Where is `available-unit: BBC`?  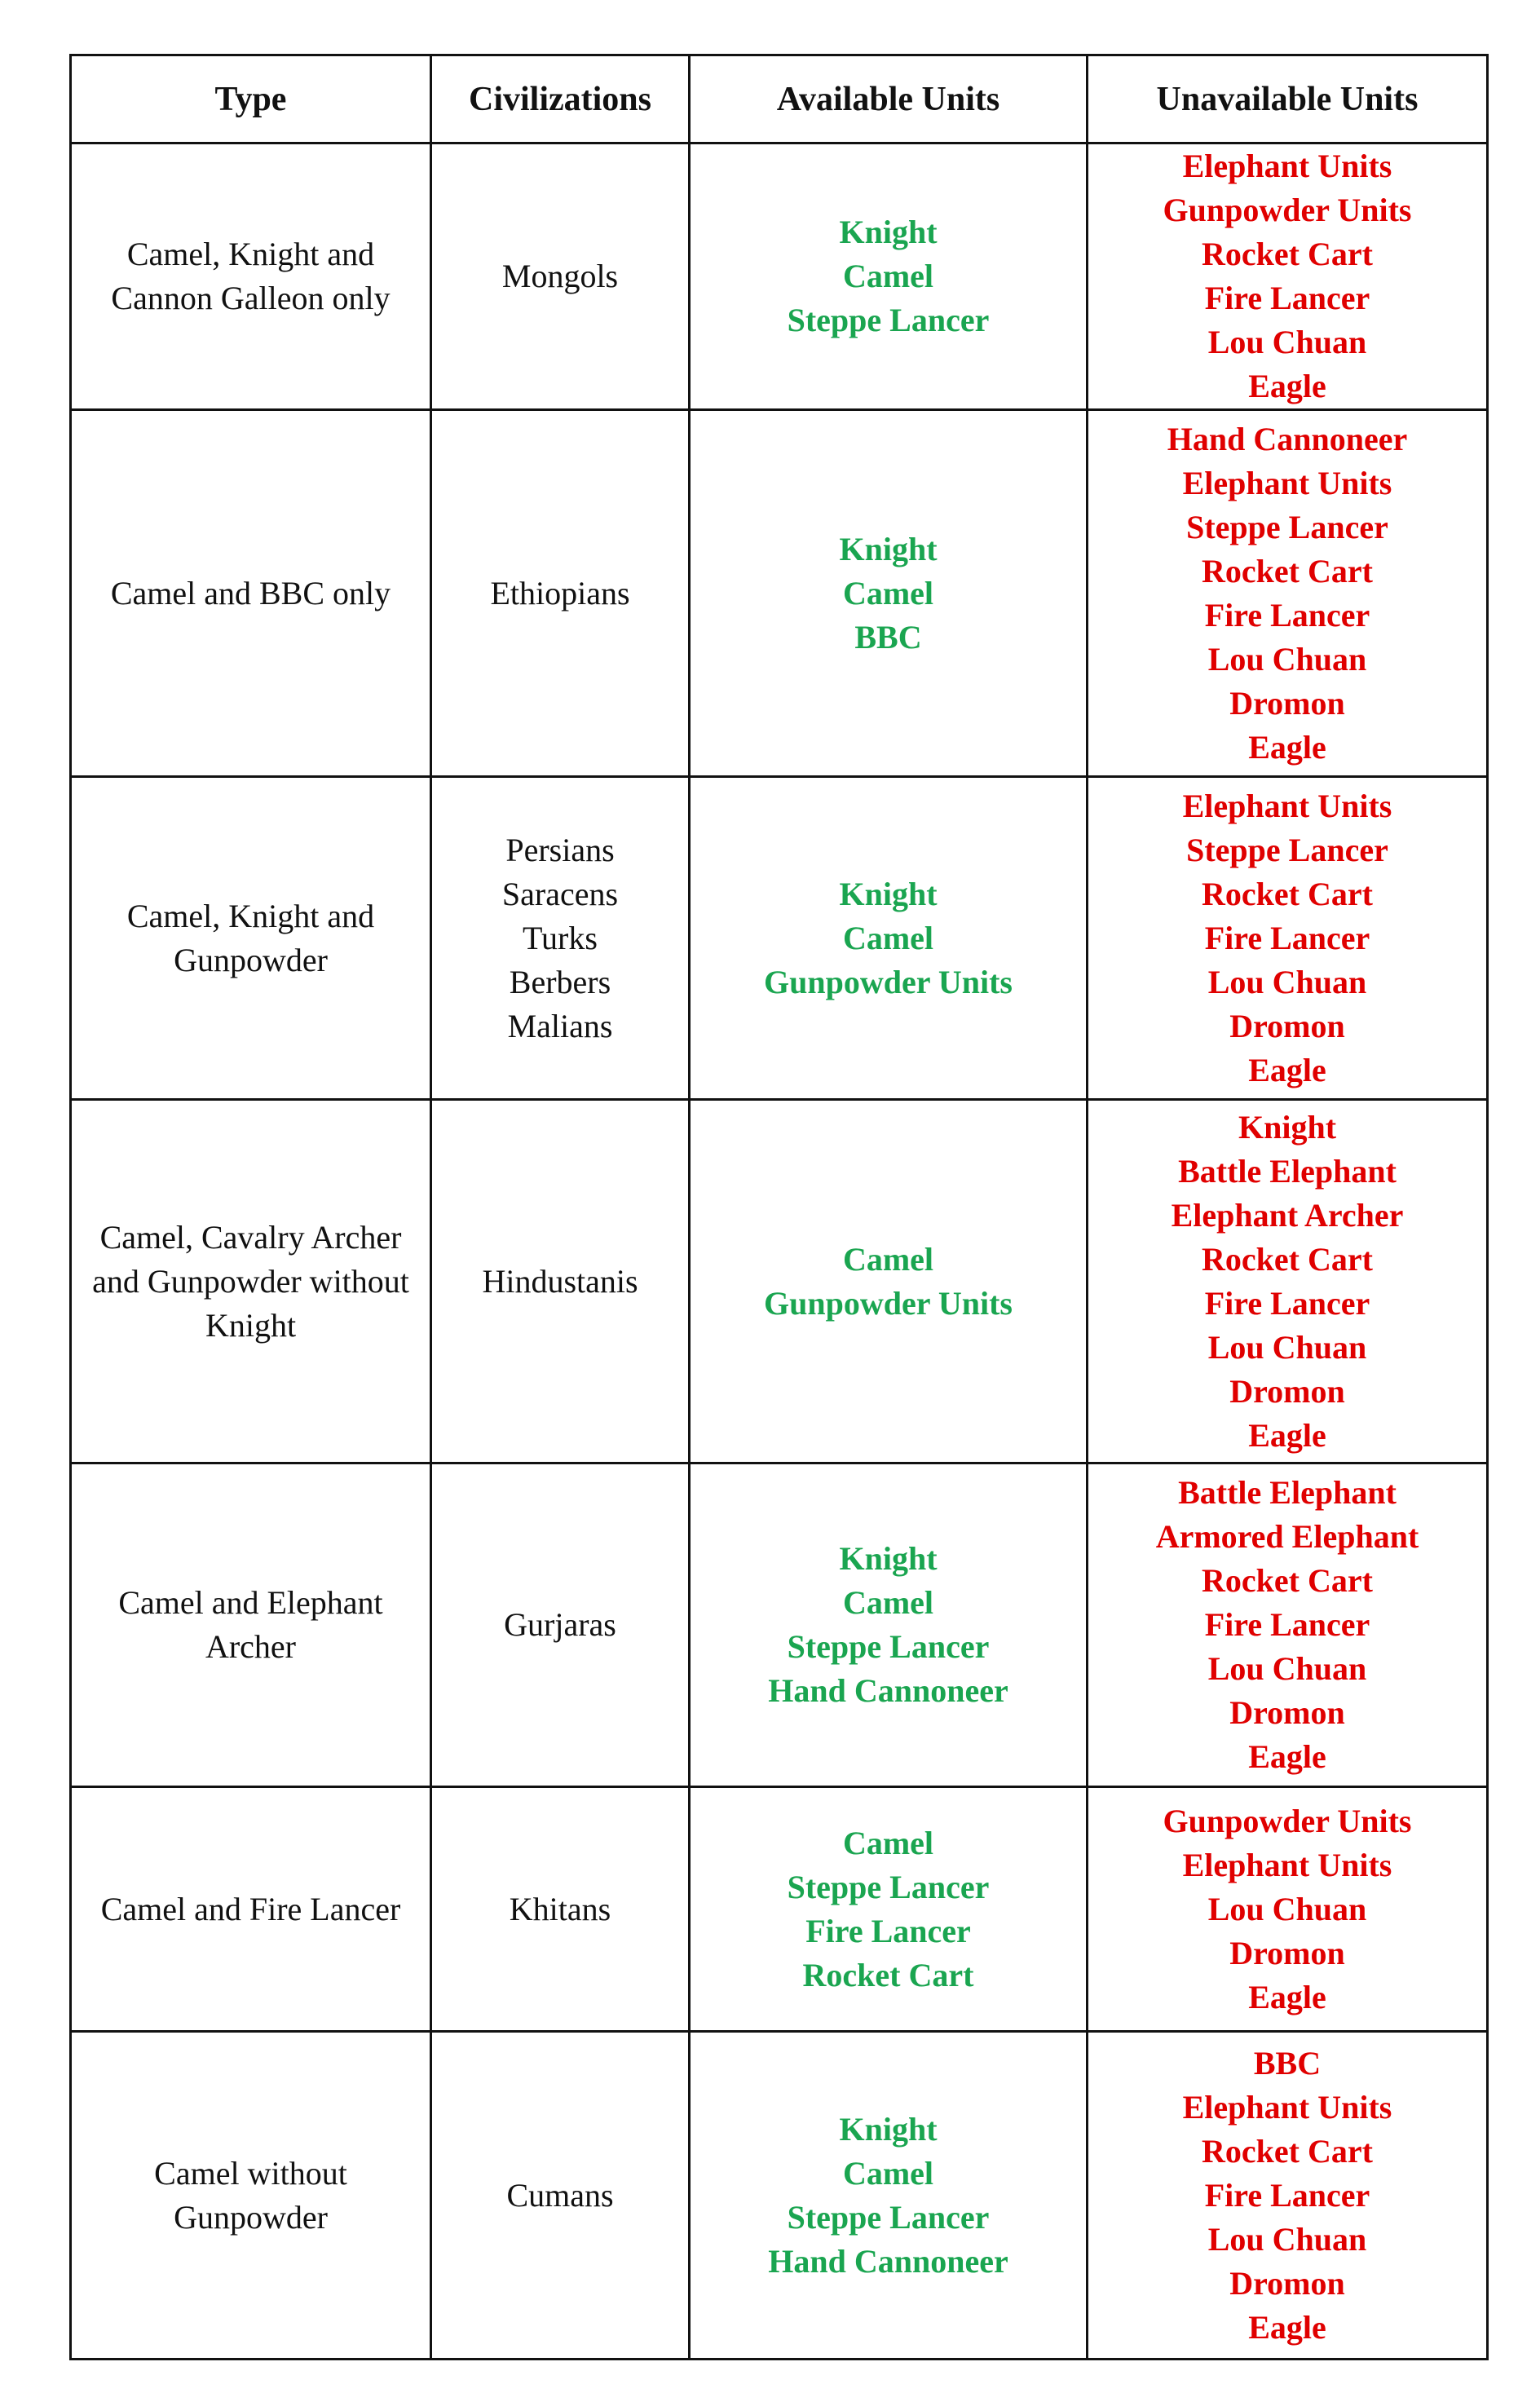
available-unit: BBC is located at coordinates (888, 637).